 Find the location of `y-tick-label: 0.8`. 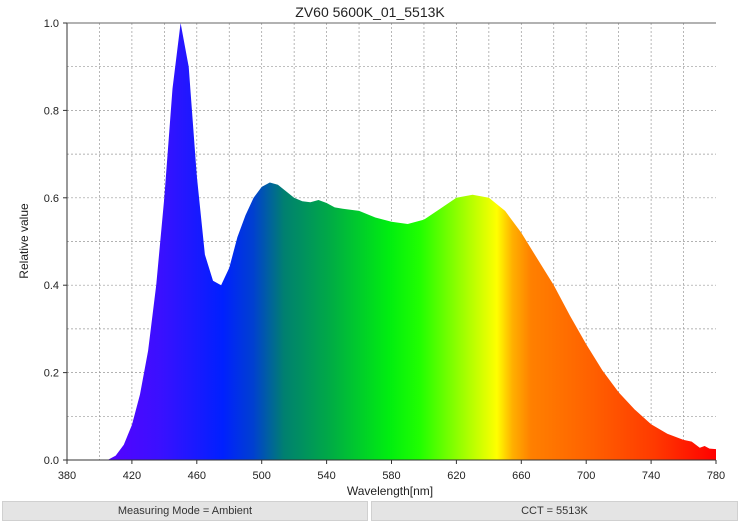

y-tick-label: 0.8 is located at coordinates (51, 111).